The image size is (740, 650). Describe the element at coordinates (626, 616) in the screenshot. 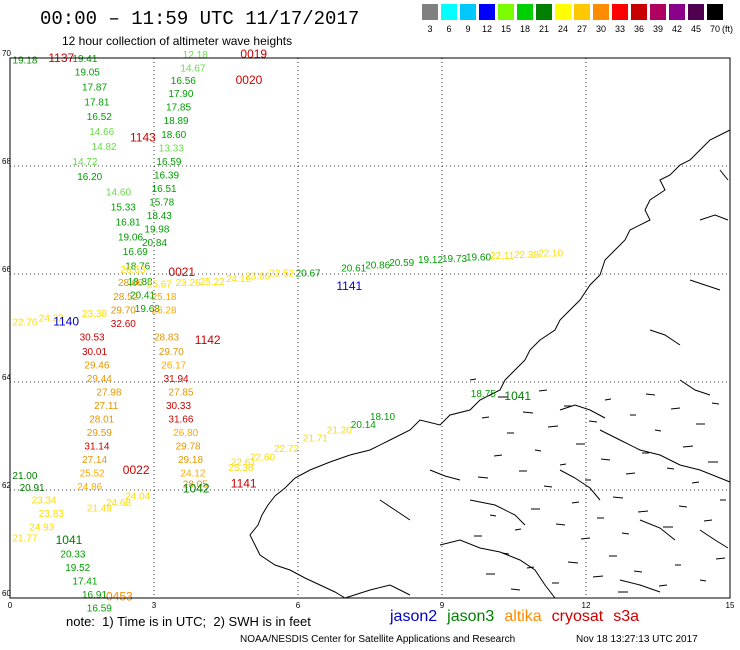

I see `legend-entry: s3a` at that location.